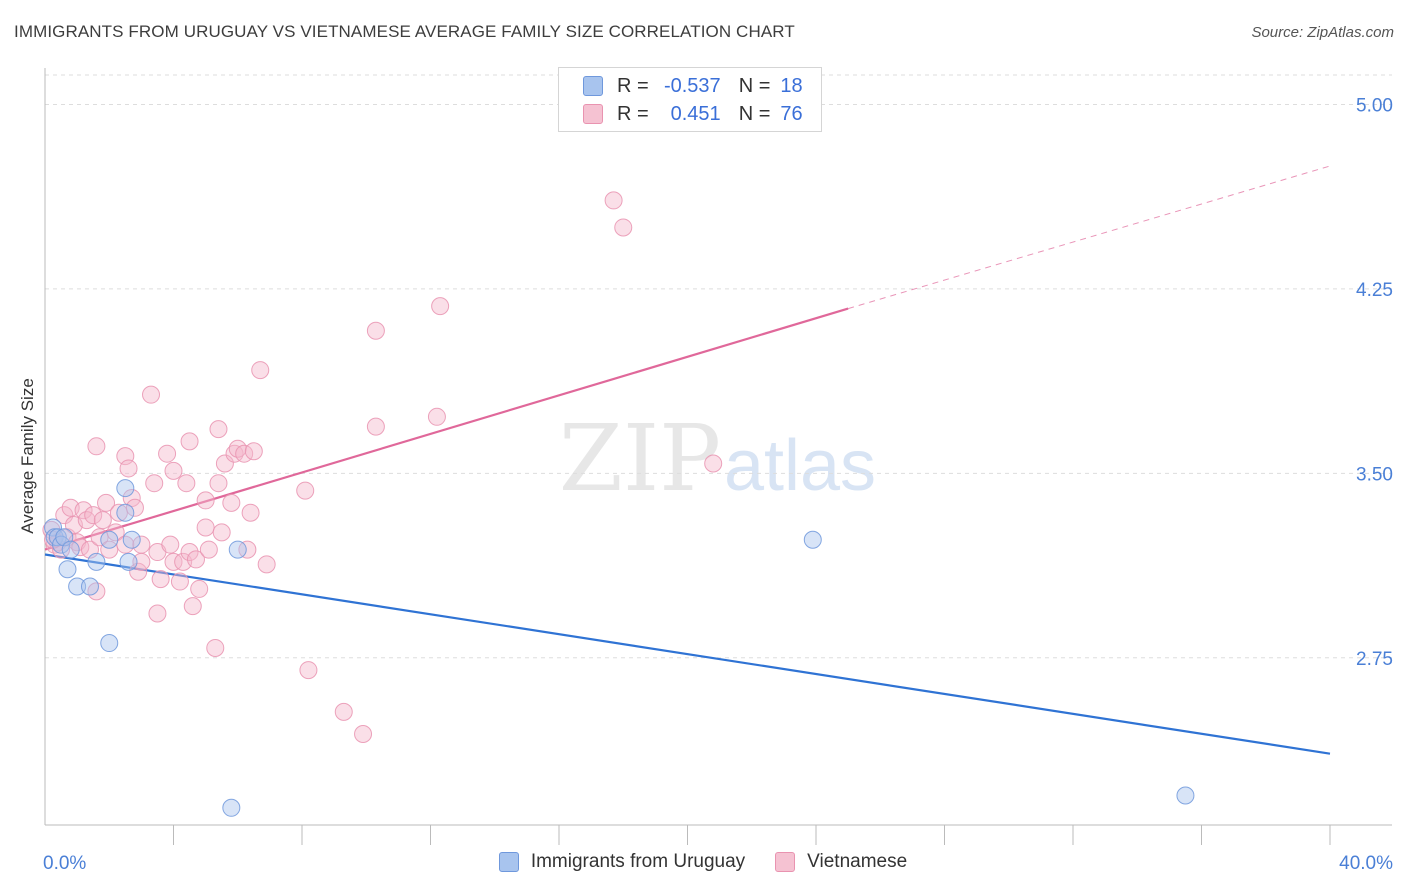 The width and height of the screenshot is (1406, 892). I want to click on stats-legend: R = -0.537 N = 18 R = 0.451 N = 76, so click(690, 99).